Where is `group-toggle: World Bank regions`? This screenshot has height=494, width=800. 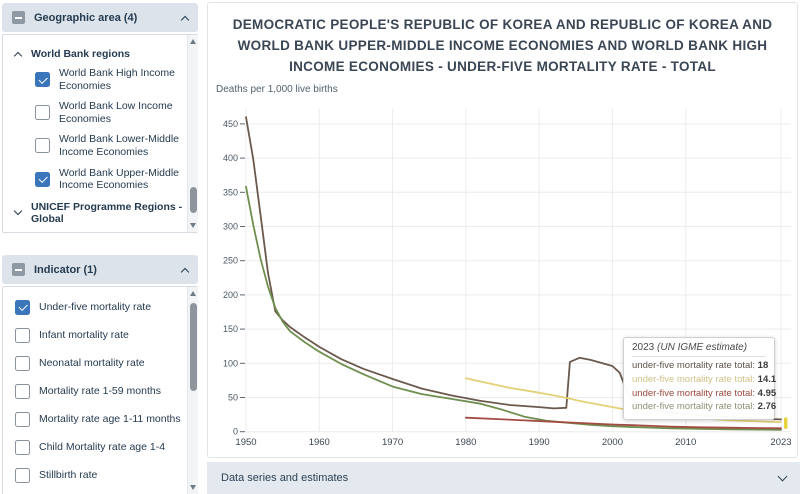
group-toggle: World Bank regions is located at coordinates (98, 54).